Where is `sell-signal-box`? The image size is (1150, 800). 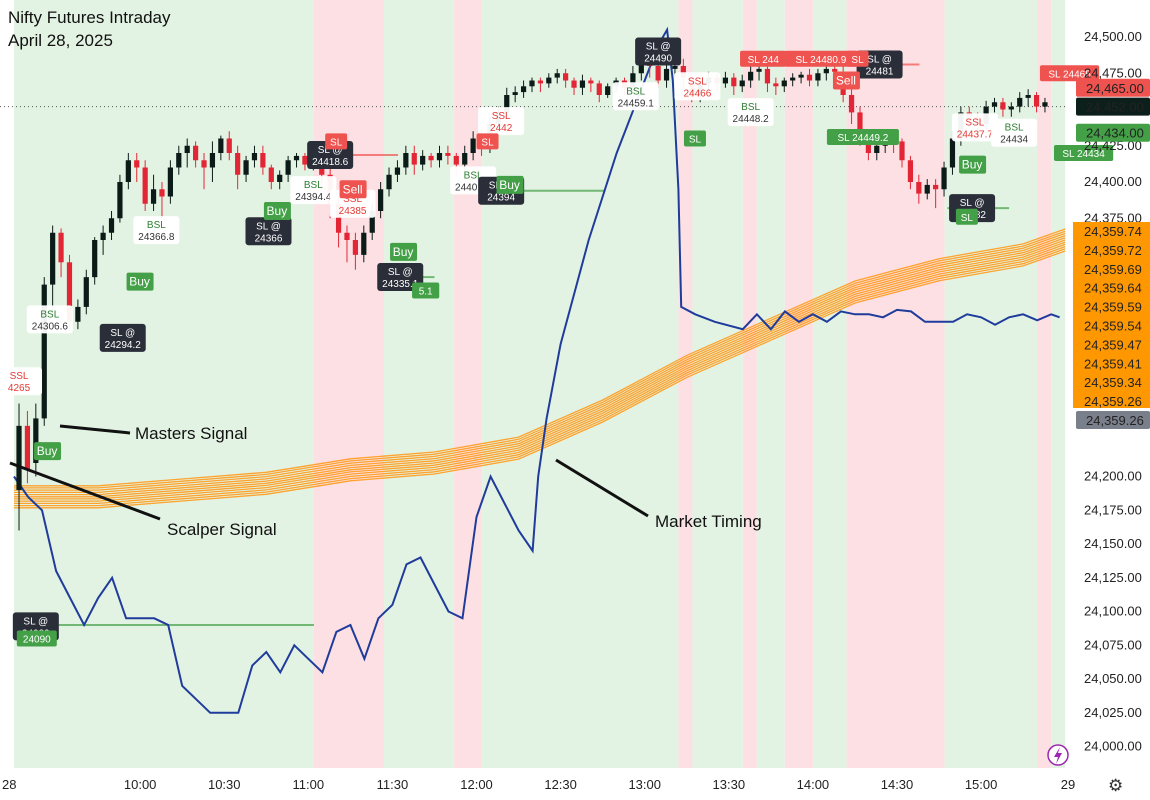
sell-signal-box is located at coordinates (846, 80).